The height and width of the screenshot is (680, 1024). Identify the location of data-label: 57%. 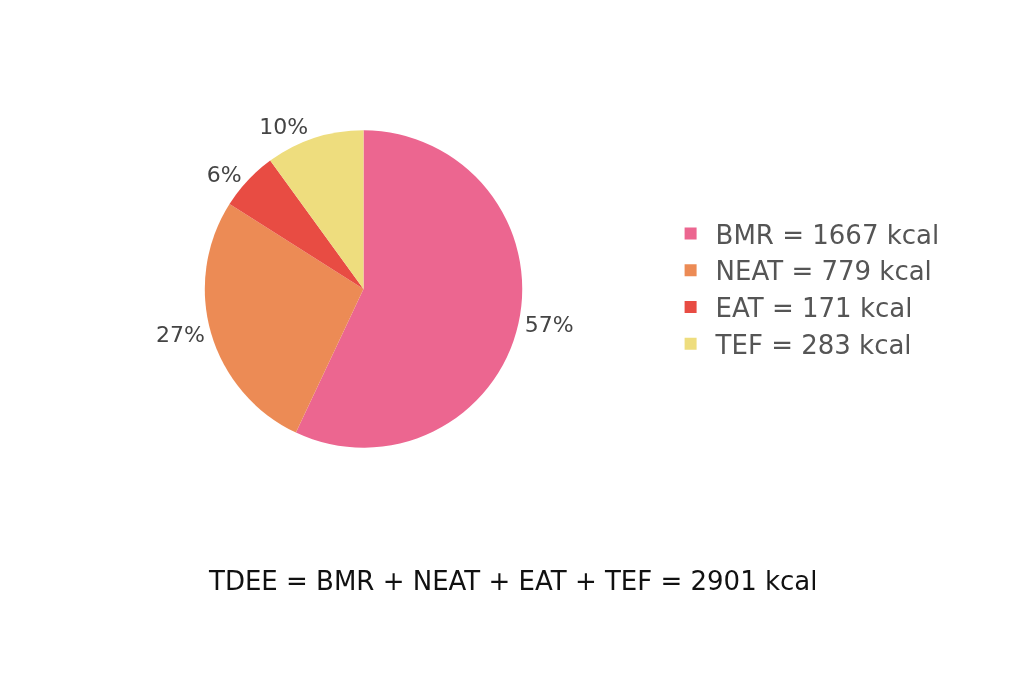
(549, 324).